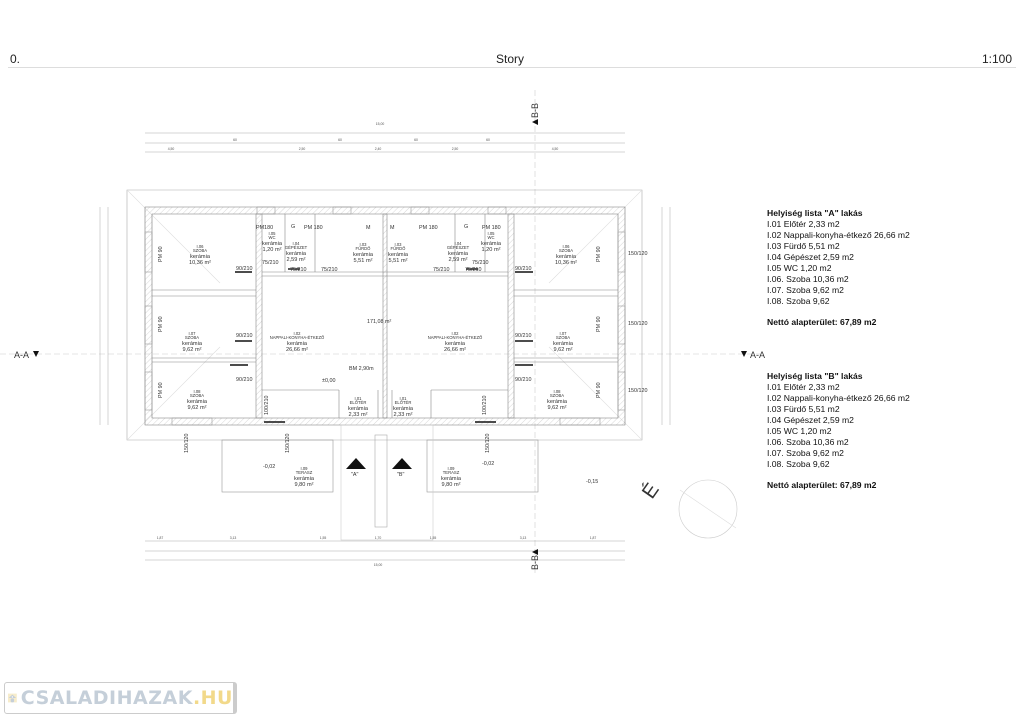 The image size is (1024, 717). What do you see at coordinates (555, 149) in the screenshot?
I see `dimension-label: 4,50` at bounding box center [555, 149].